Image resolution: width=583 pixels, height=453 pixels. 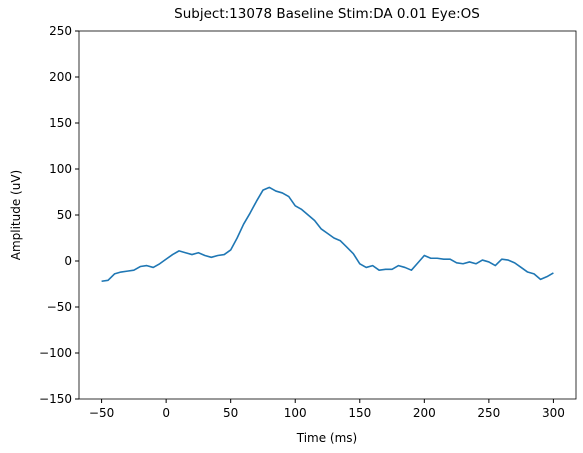 What do you see at coordinates (424, 413) in the screenshot?
I see `x-tick-label: 200` at bounding box center [424, 413].